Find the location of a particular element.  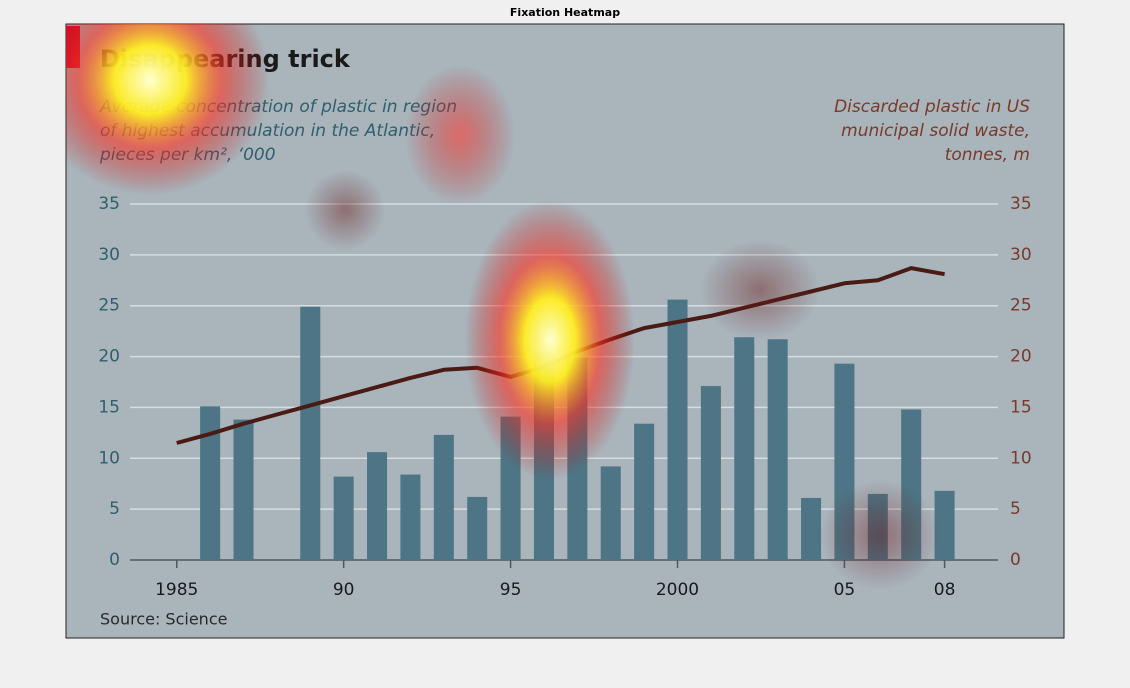

y-tick-label: 25 is located at coordinates (109, 306).